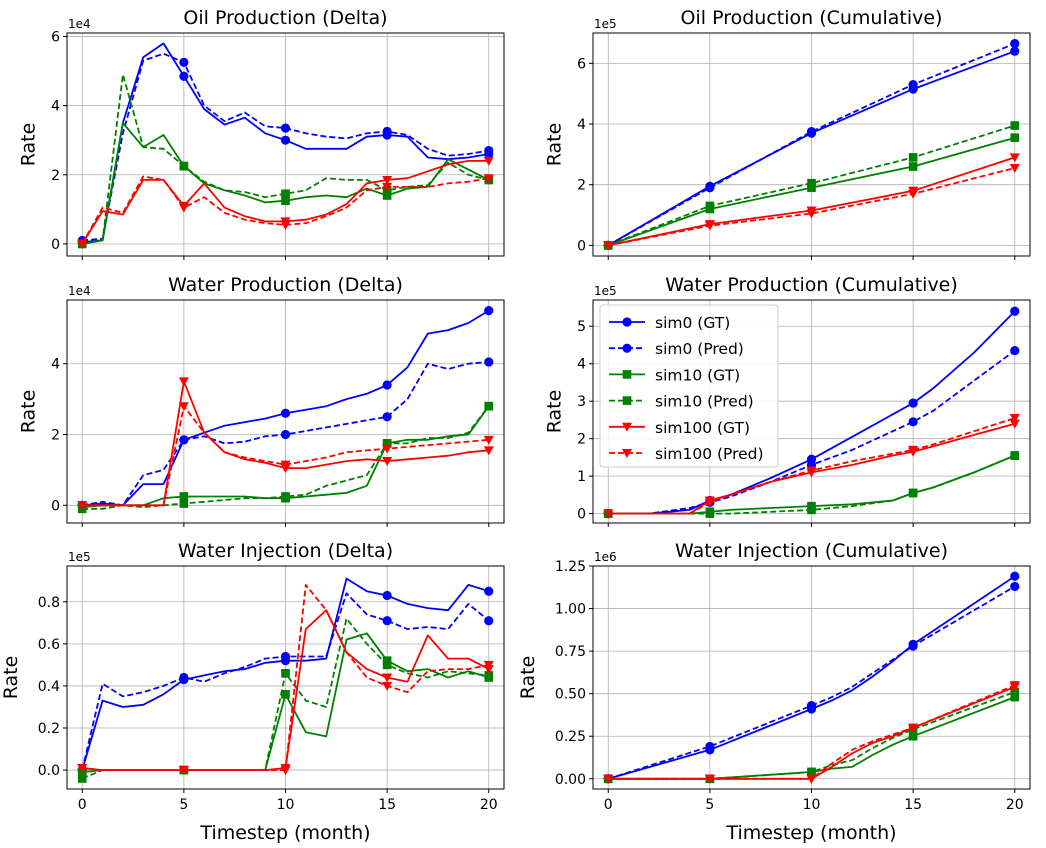  Describe the element at coordinates (570, 652) in the screenshot. I see `y-tick-label: 0.75` at that location.